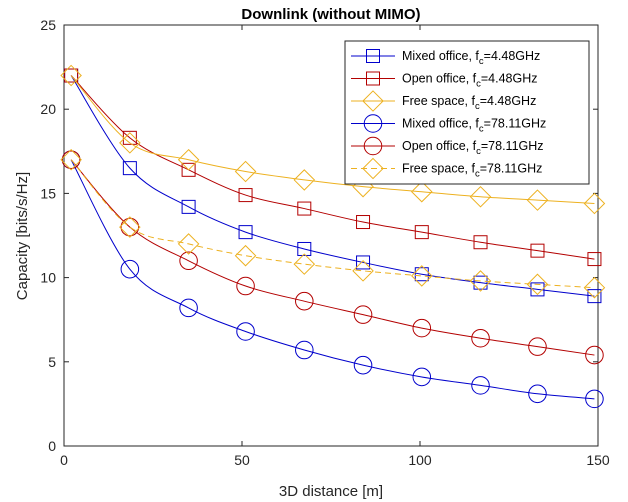  I want to click on y-tick-label: 0, so click(52, 446).